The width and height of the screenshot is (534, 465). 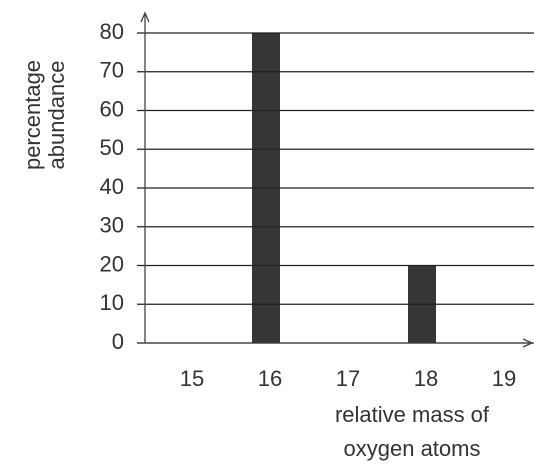 What do you see at coordinates (112, 70) in the screenshot?
I see `y-tick-label: 70` at bounding box center [112, 70].